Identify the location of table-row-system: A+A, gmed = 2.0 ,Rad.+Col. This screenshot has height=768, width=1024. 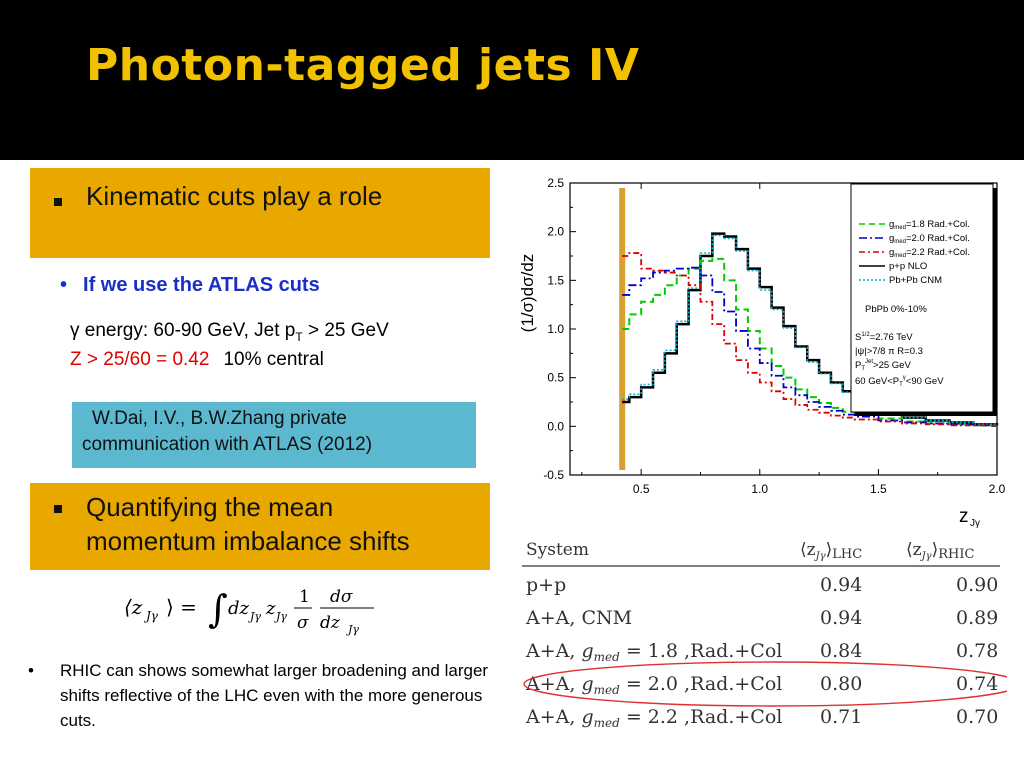
(653, 685).